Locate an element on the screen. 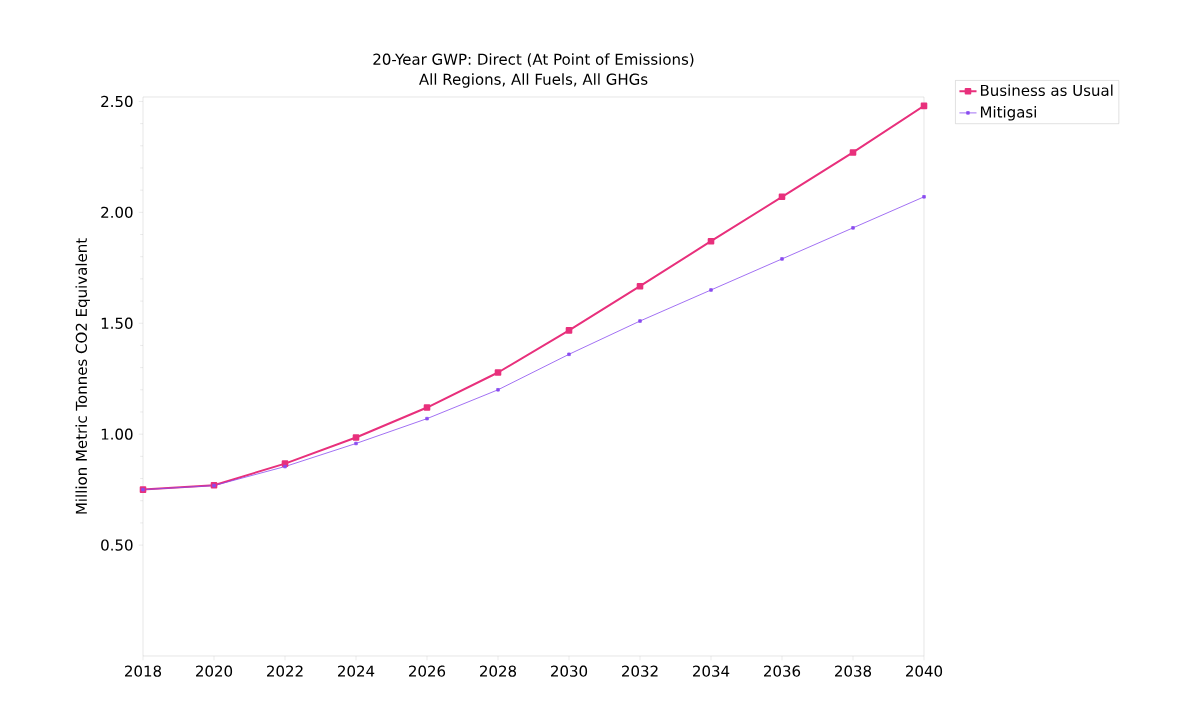  x-tick-label: 2034 is located at coordinates (711, 671).